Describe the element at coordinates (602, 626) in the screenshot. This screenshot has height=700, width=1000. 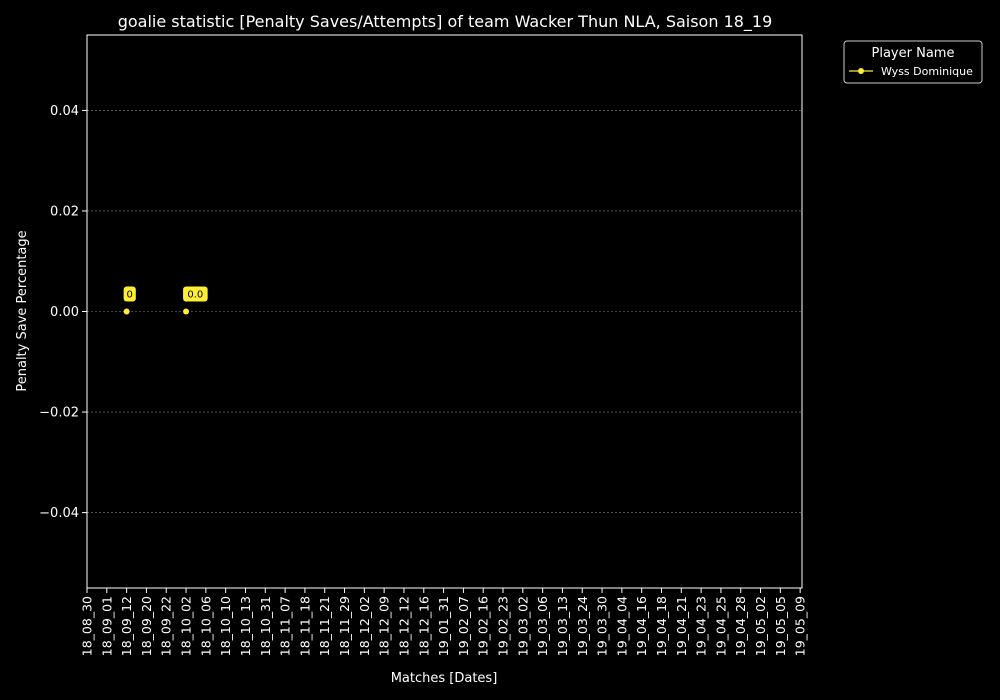
I see `x-tick-label: 19_03_30` at that location.